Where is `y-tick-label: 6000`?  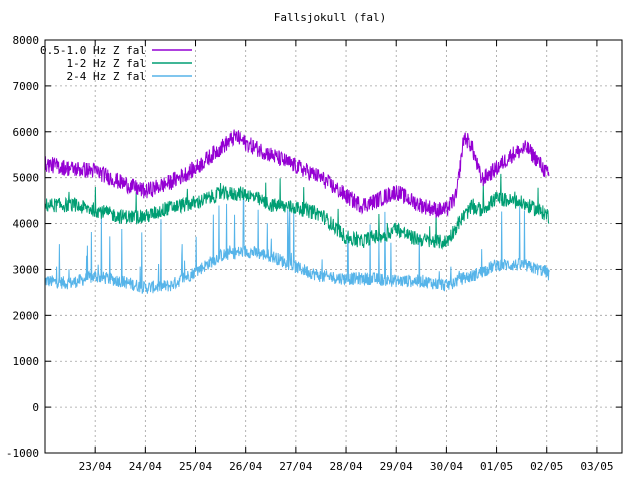
y-tick-label: 6000 is located at coordinates (26, 132).